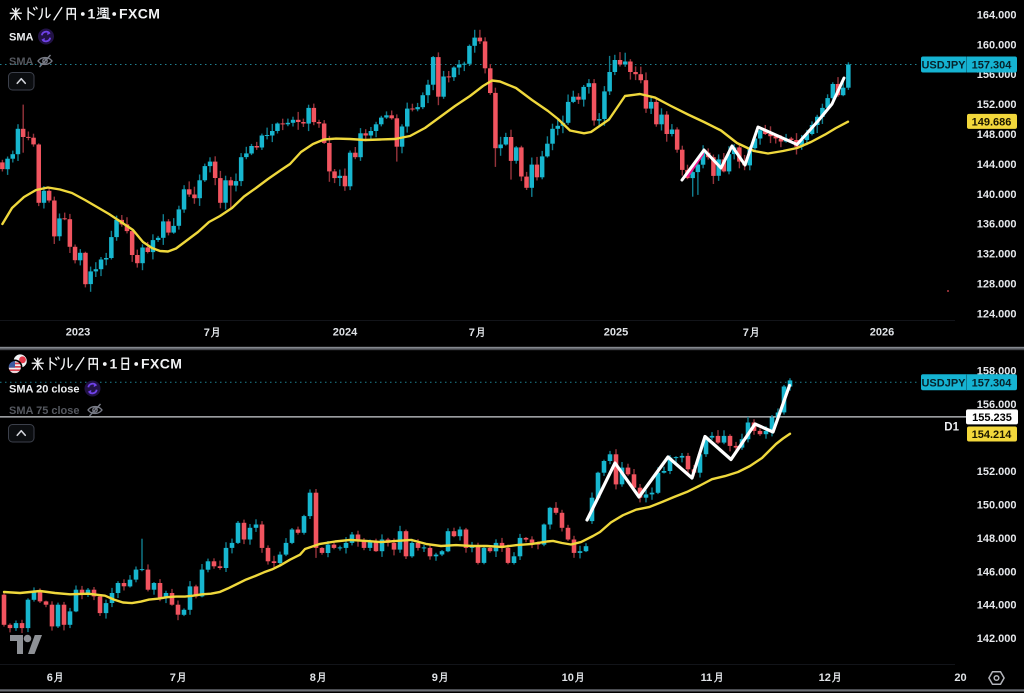 This screenshot has width=1024, height=693. What do you see at coordinates (997, 284) in the screenshot?
I see `svg-text: 128.000` at bounding box center [997, 284].